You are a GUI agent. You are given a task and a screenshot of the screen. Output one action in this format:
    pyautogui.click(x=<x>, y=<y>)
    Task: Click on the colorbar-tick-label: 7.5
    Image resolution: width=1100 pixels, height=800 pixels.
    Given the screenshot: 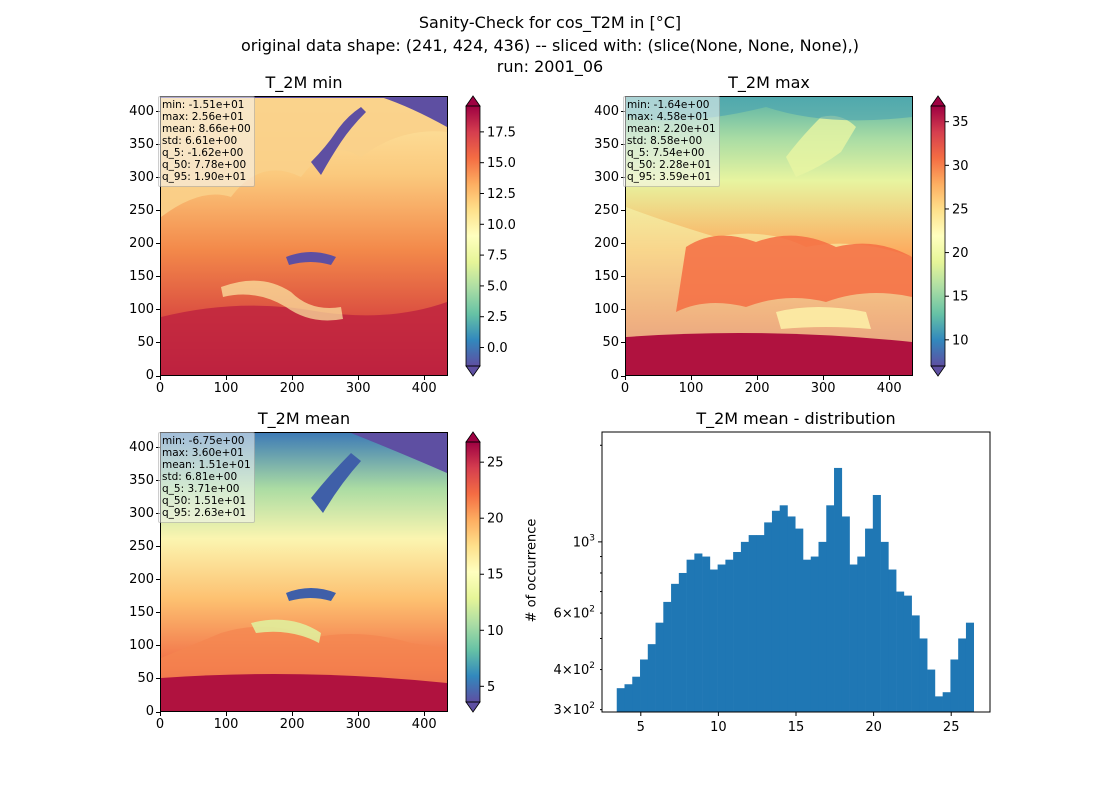 What is the action you would take?
    pyautogui.click(x=497, y=256)
    